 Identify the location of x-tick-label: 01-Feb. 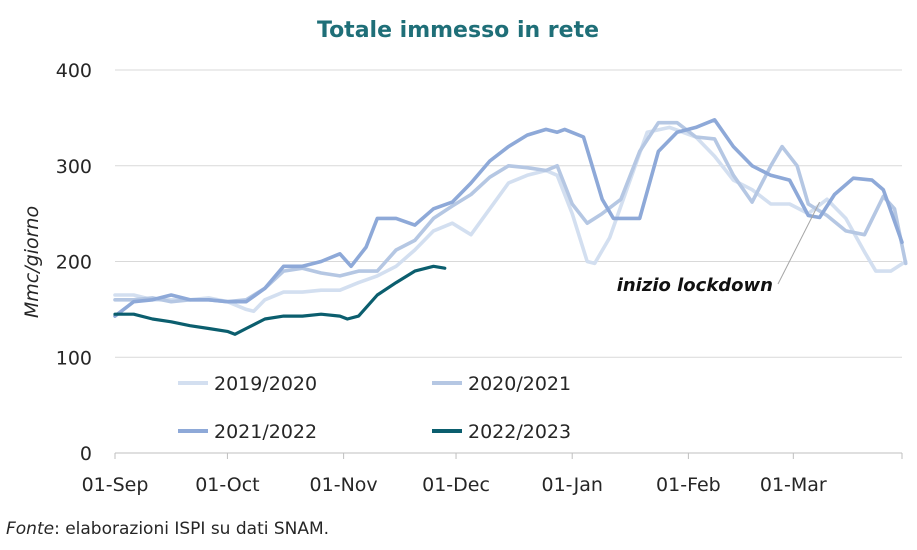
(688, 485).